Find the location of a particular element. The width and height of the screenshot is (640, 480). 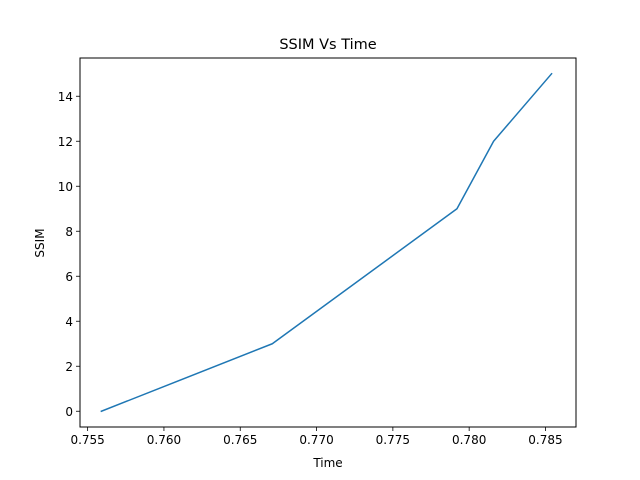

x-tick-label: 0.775 is located at coordinates (393, 440).